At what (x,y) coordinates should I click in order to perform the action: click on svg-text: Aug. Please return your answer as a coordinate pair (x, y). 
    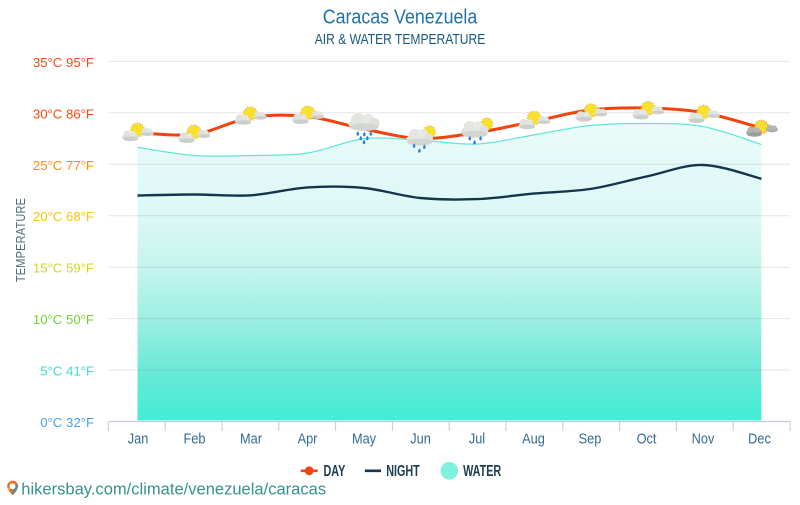
    Looking at the image, I should click on (533, 437).